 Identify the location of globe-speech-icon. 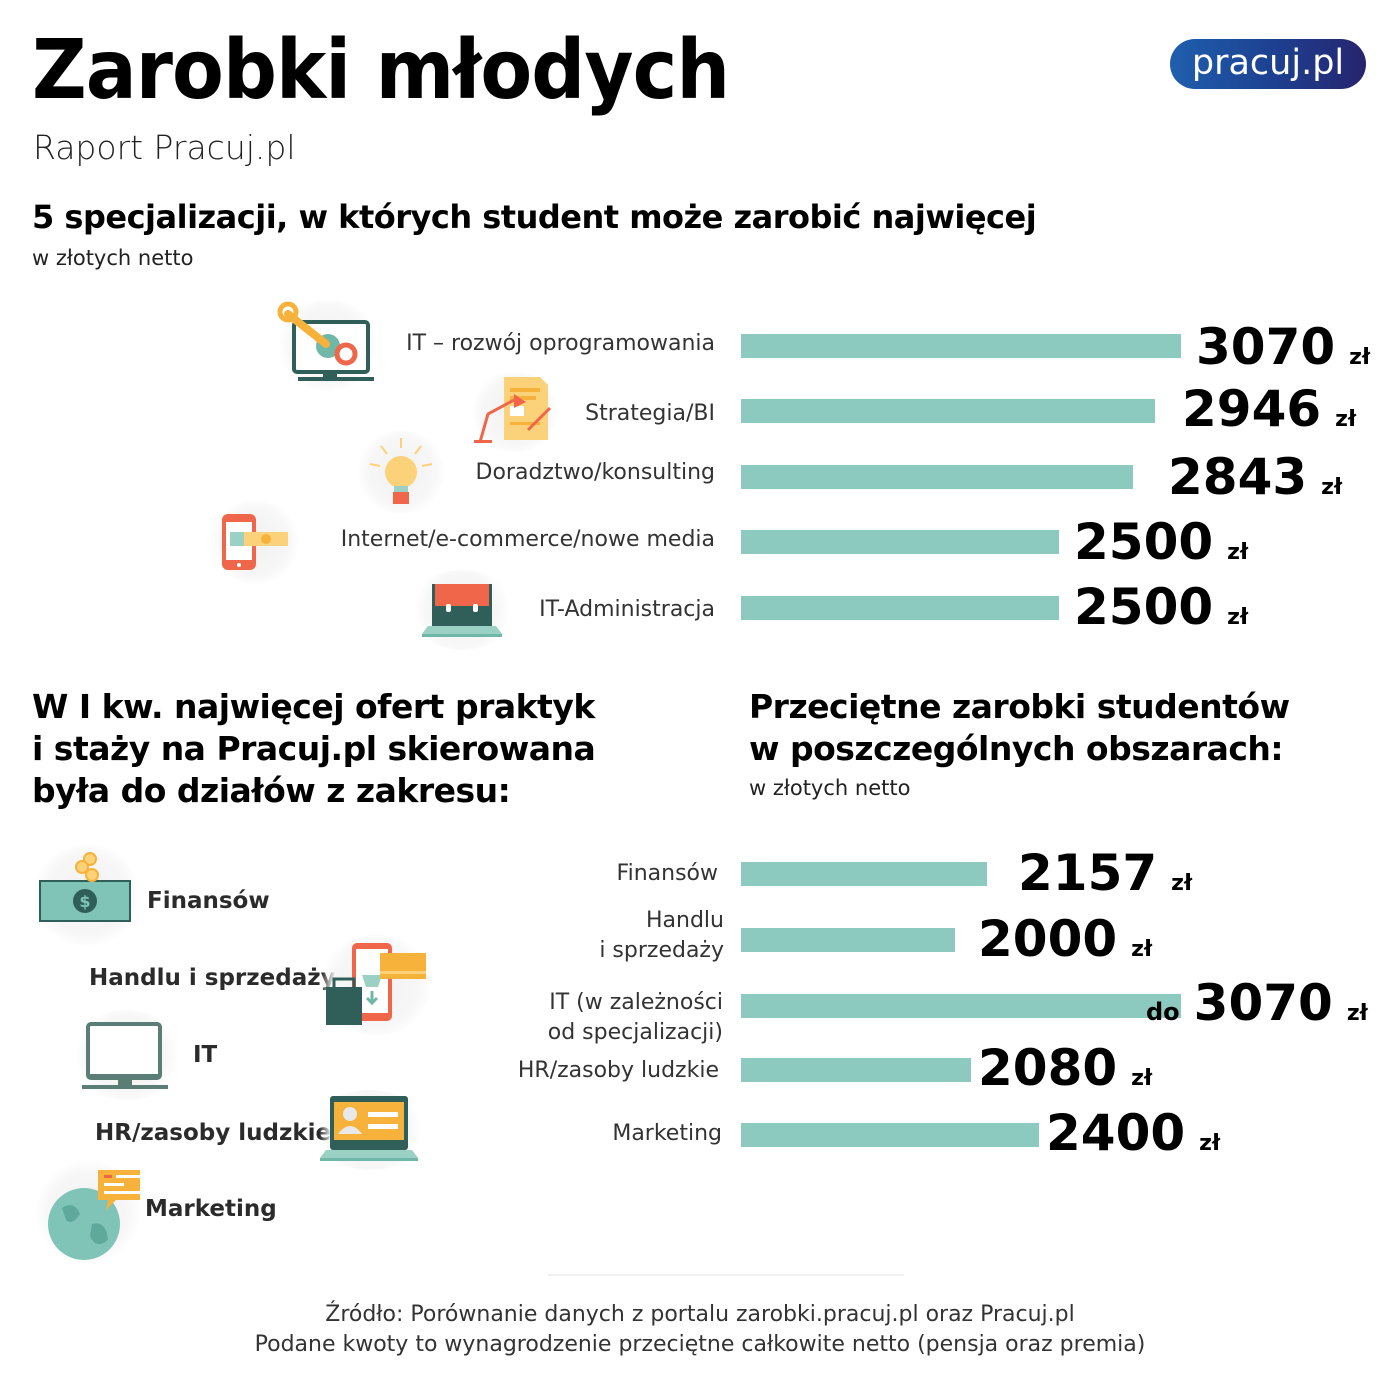
(88, 1212).